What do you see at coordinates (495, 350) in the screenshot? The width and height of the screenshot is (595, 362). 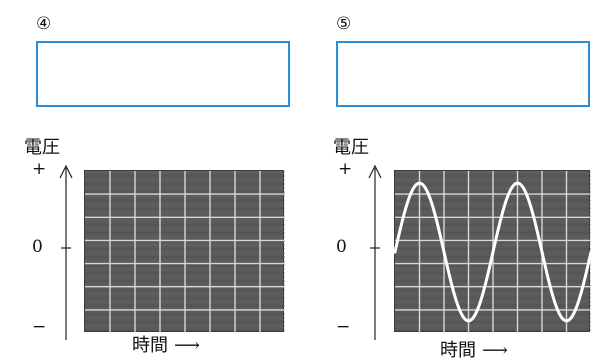 I see `time-arrow-5: ⟶` at bounding box center [495, 350].